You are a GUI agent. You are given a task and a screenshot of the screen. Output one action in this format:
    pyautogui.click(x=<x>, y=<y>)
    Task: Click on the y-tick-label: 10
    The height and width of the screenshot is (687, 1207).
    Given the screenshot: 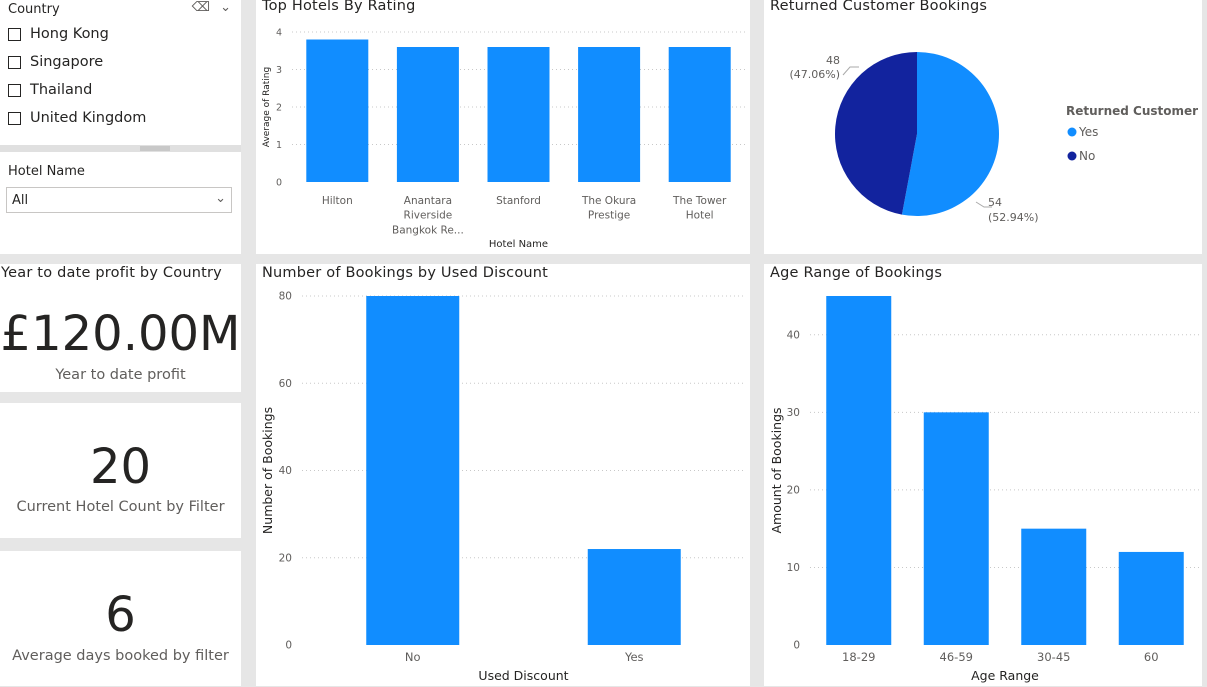 What is the action you would take?
    pyautogui.click(x=793, y=568)
    